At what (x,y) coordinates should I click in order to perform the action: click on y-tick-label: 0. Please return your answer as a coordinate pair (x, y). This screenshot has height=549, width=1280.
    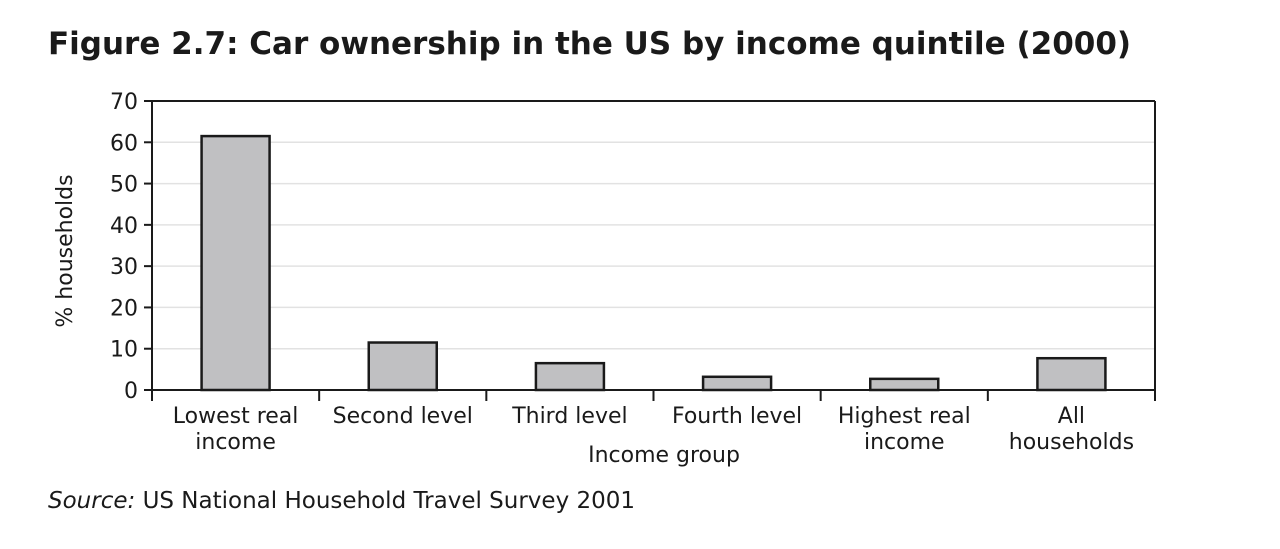
    Looking at the image, I should click on (131, 391).